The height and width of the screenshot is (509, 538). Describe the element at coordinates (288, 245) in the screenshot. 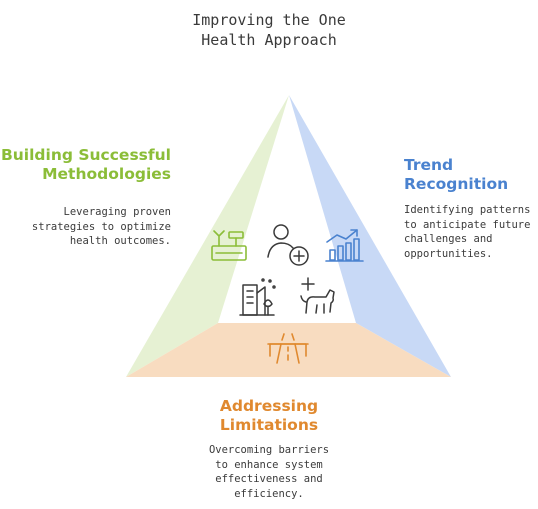

I see `person-health-icon` at that location.